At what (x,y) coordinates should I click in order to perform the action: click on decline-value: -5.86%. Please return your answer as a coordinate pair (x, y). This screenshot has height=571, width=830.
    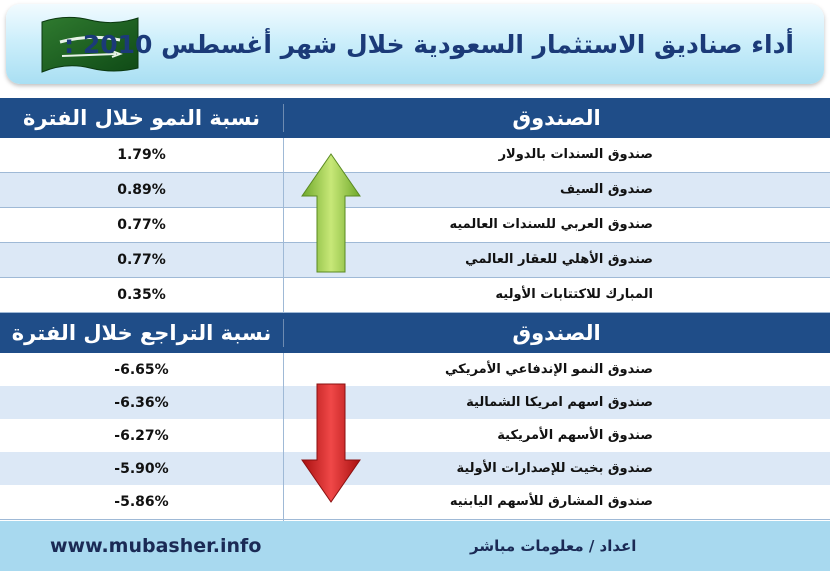
    Looking at the image, I should click on (141, 502).